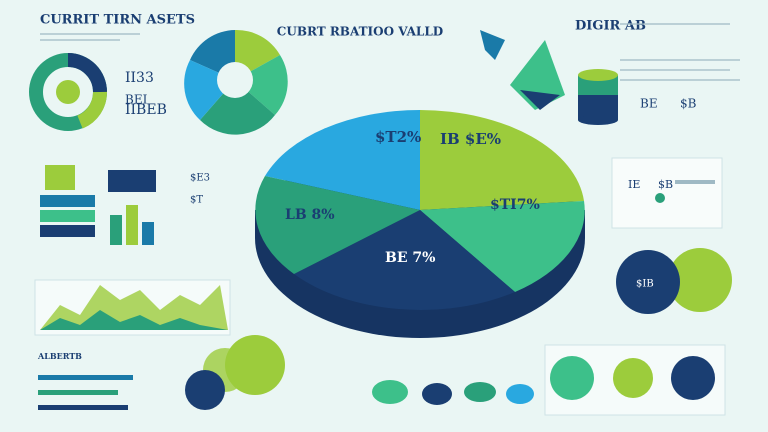 This screenshot has width=768, height=432. Describe the element at coordinates (235, 372) in the screenshot. I see `bubbles` at that location.